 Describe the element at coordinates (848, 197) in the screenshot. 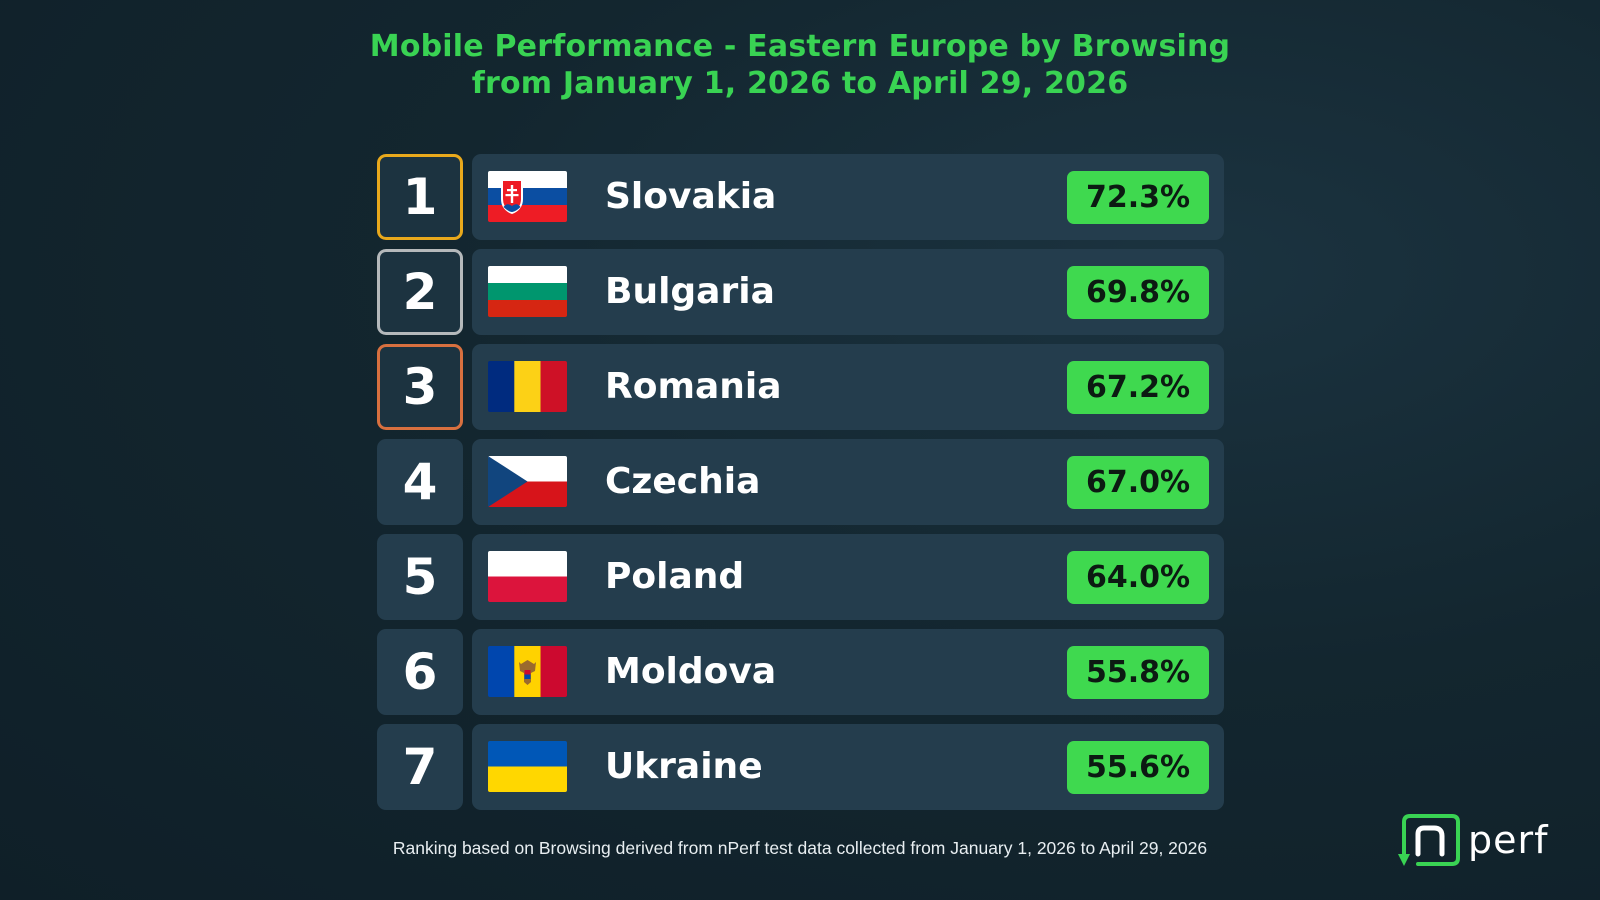

I see `country-card: Slovakia 72.3%` at that location.